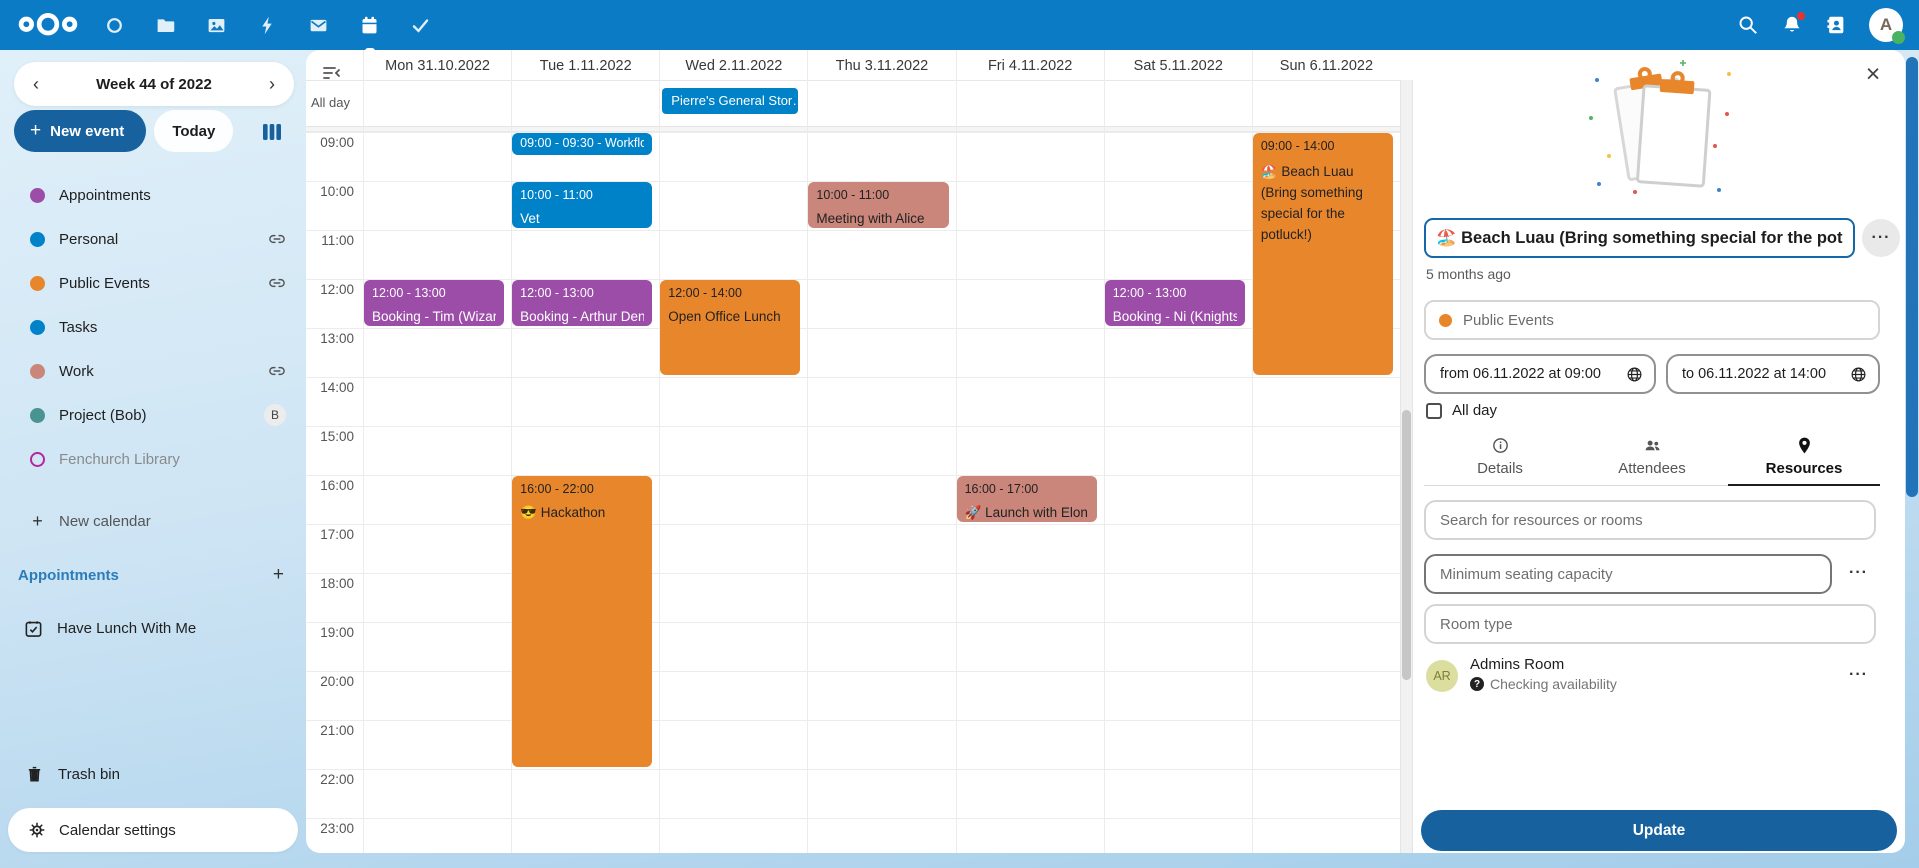 The image size is (1919, 868). Describe the element at coordinates (1628, 574) in the screenshot. I see `seating-capacity-input` at that location.